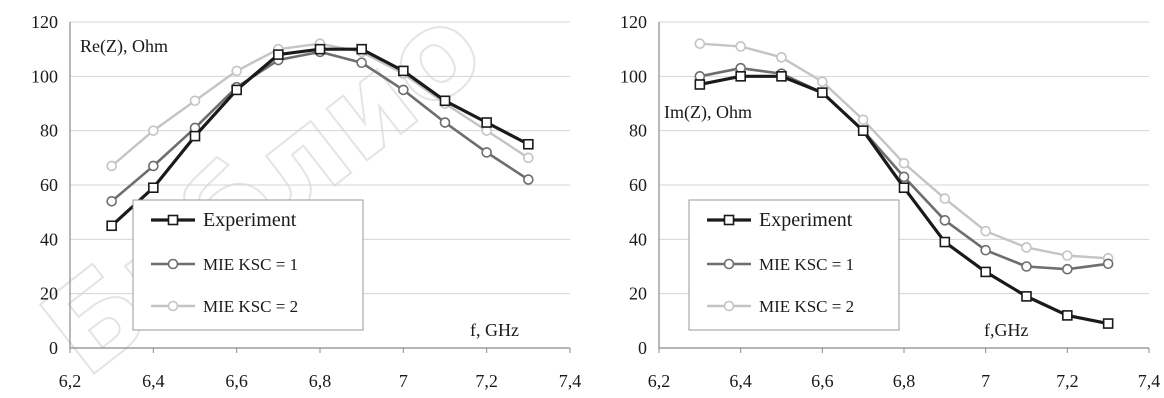  Describe the element at coordinates (1006, 330) in the screenshot. I see `x-axis-label: f,GHz` at that location.